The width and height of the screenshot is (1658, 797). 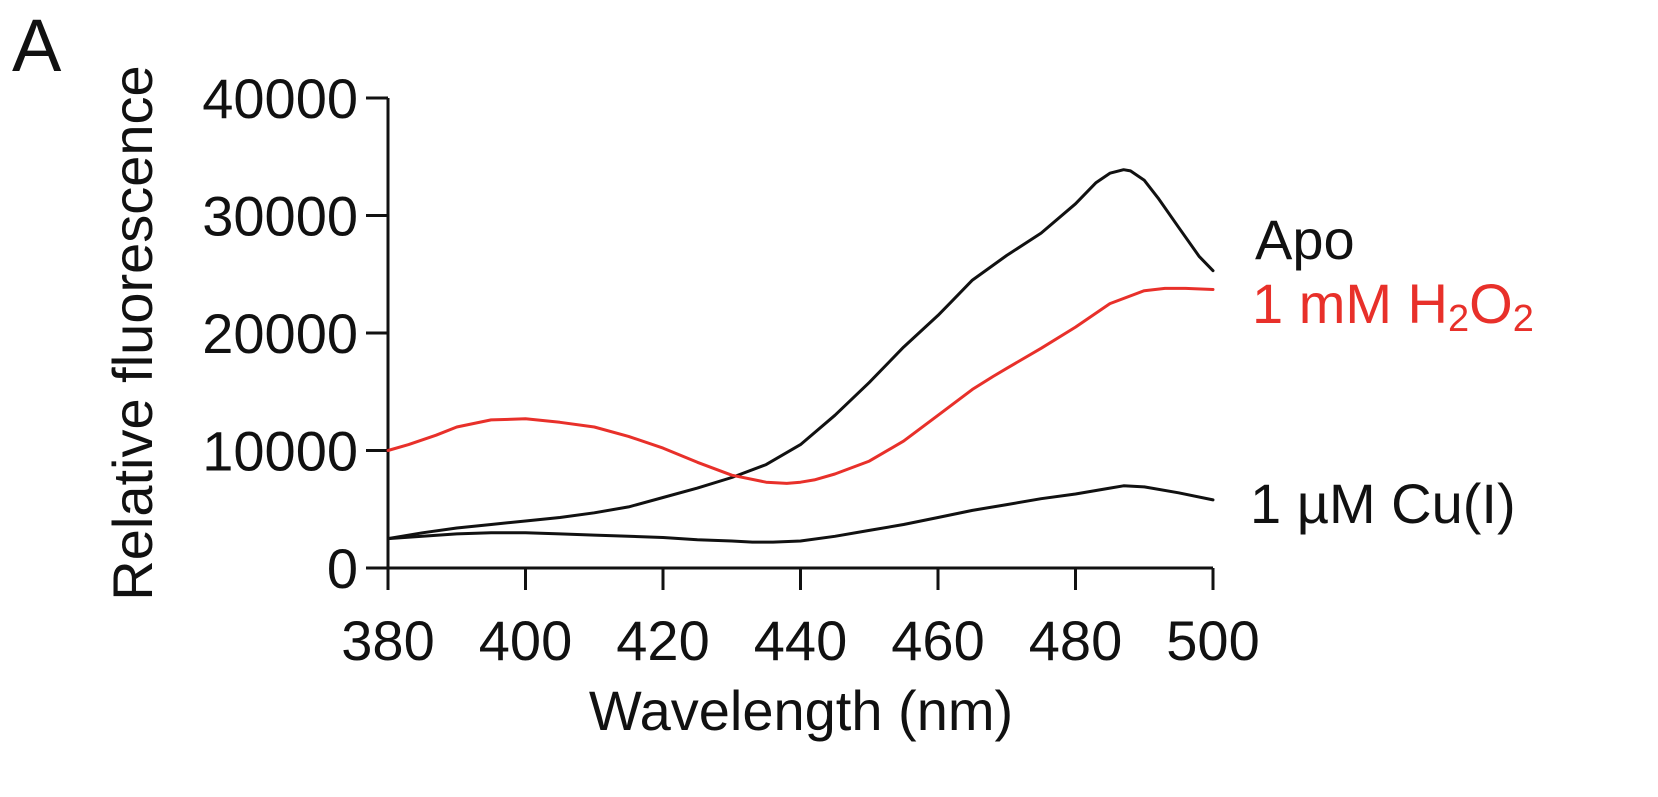 I want to click on series-label-part: O, so click(x=1491, y=303).